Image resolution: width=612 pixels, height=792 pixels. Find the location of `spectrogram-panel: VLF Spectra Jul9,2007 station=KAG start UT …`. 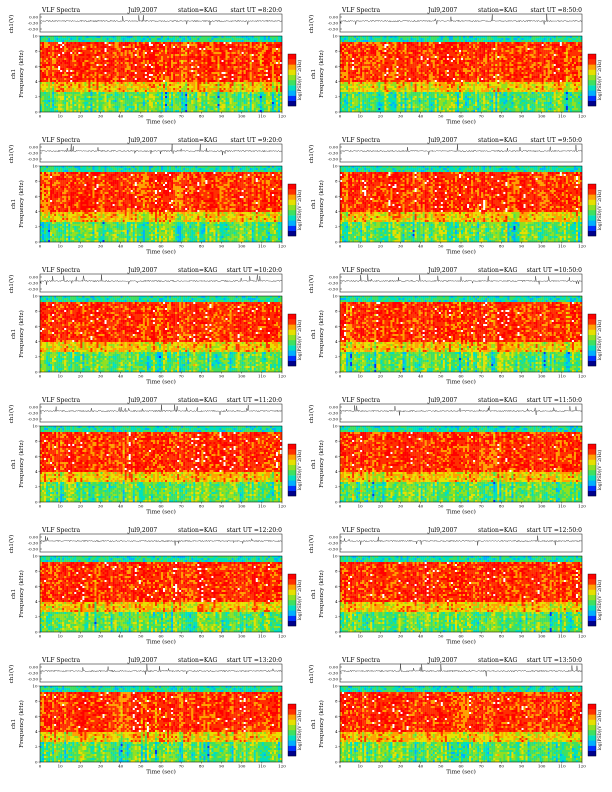

spectrogram-panel: VLF Spectra Jul9,2007 station=KAG start UT … is located at coordinates (154, 458).